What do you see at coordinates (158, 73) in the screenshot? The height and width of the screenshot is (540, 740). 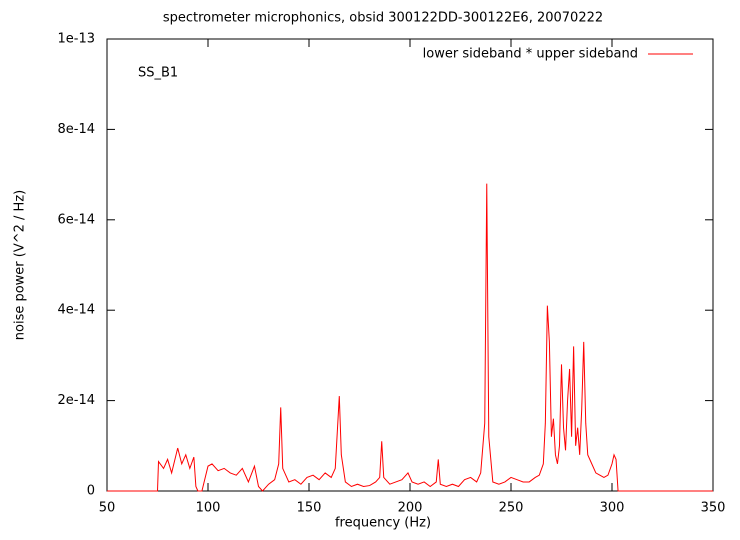 I see `annotation: SS_B1` at bounding box center [158, 73].